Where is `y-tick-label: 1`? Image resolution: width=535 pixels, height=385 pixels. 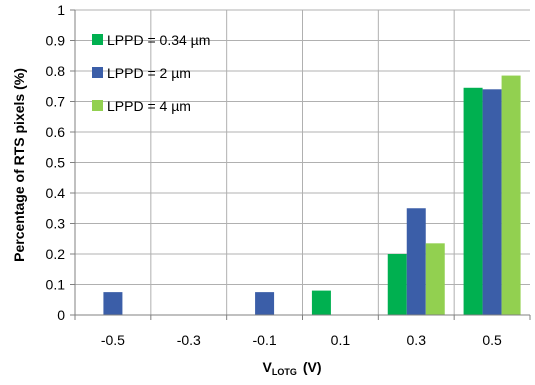 y-tick-label: 1 is located at coordinates (61, 10).